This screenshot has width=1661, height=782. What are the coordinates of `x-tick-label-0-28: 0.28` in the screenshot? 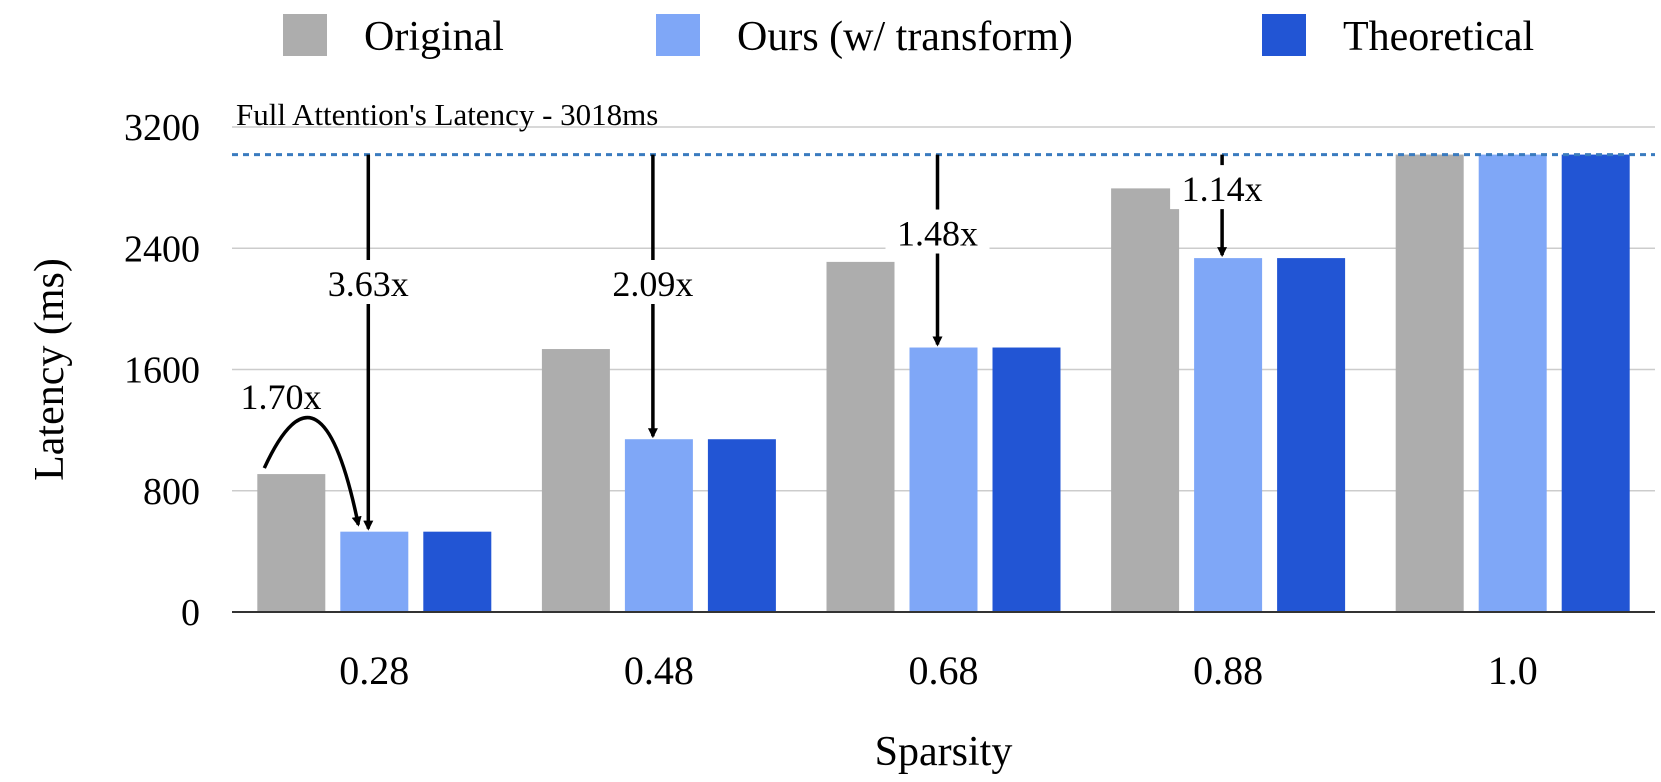 It's located at (374, 670).